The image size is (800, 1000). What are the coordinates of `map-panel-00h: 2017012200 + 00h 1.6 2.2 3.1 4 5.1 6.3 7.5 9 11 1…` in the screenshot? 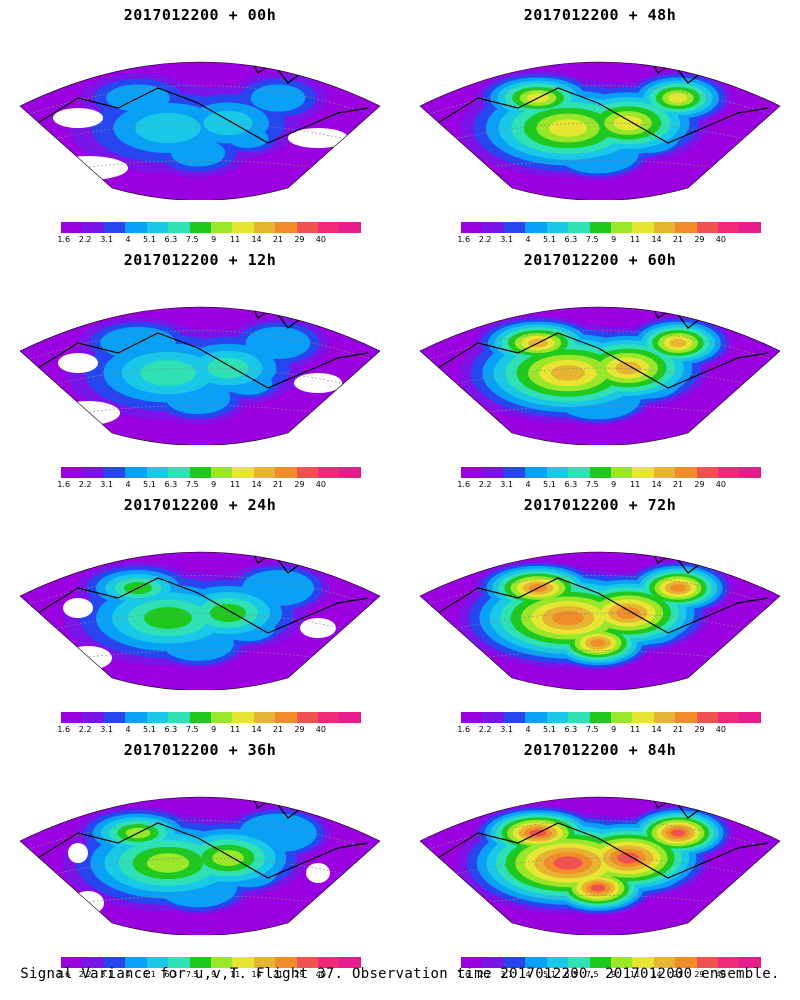 It's located at (200, 122).